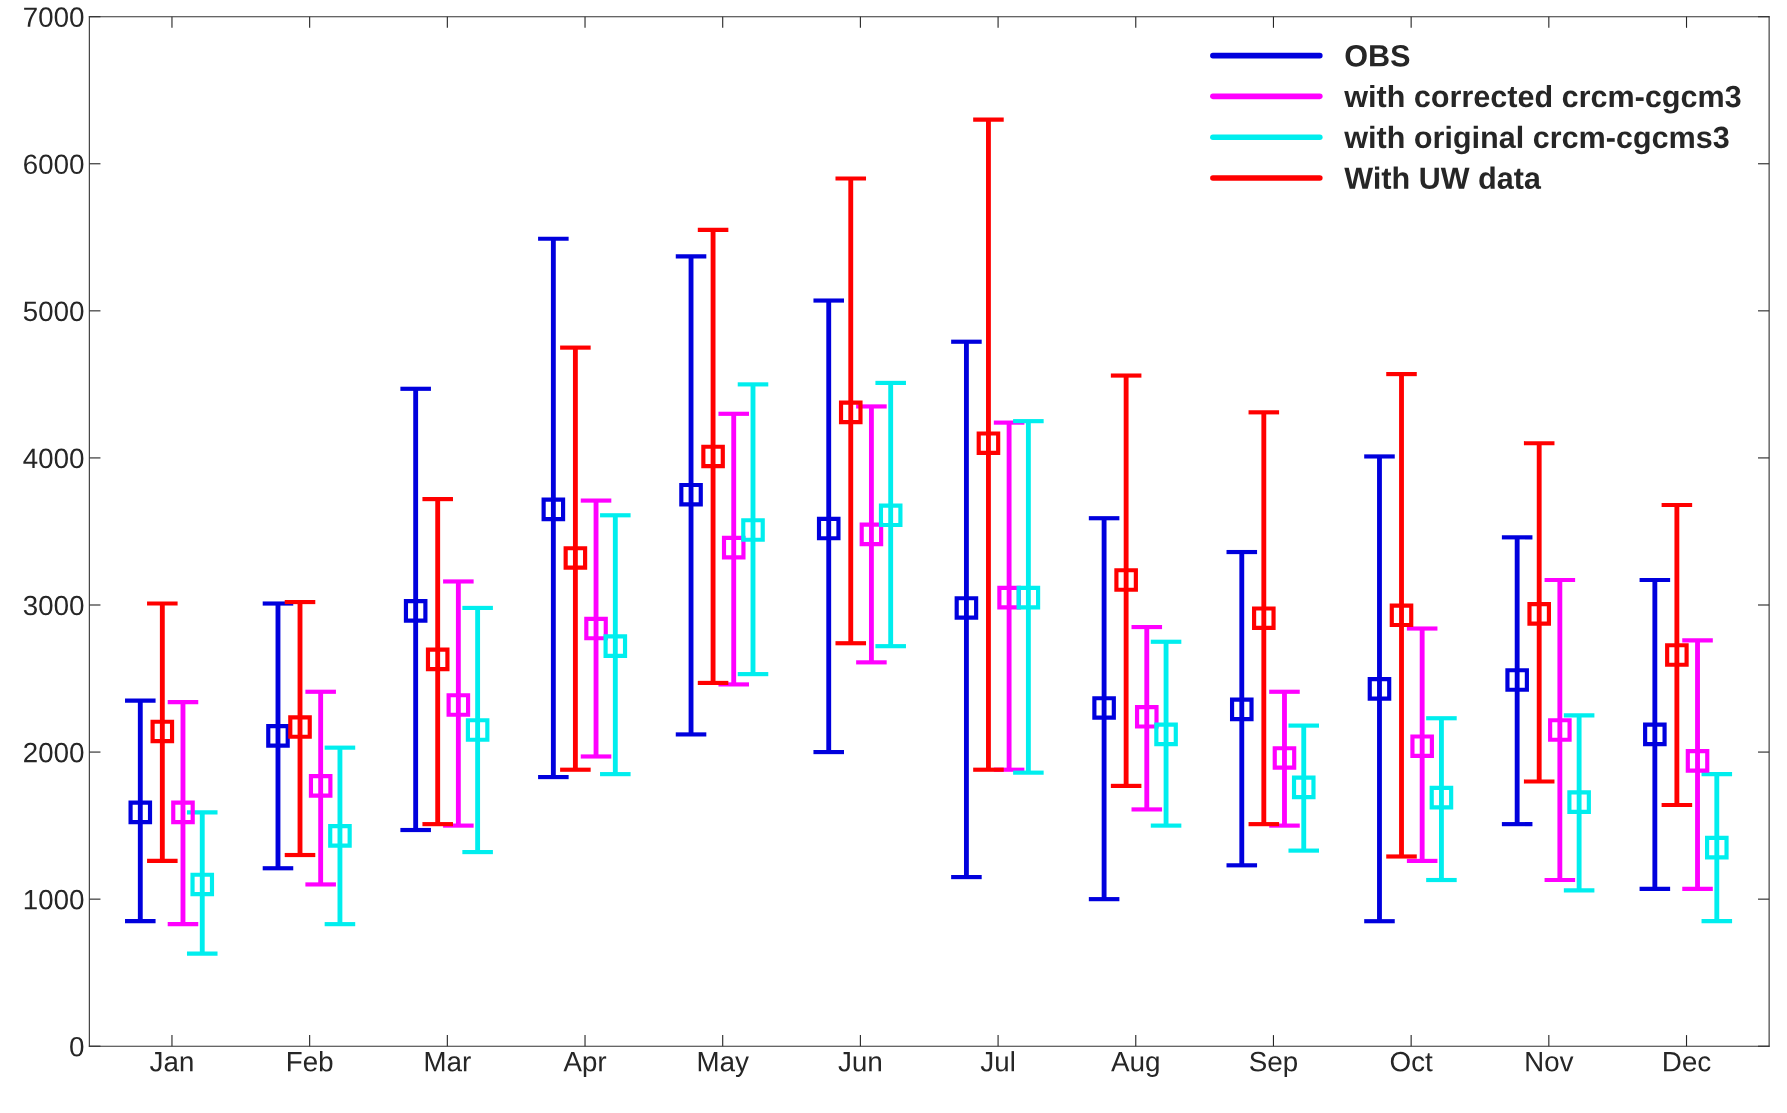 Image resolution: width=1787 pixels, height=1113 pixels. I want to click on y-tick-label: 0, so click(77, 1046).